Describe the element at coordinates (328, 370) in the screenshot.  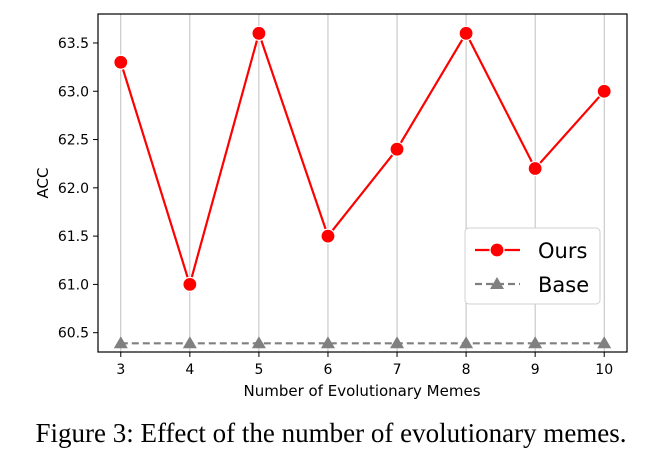
I see `x-tick-label-6: 6` at that location.